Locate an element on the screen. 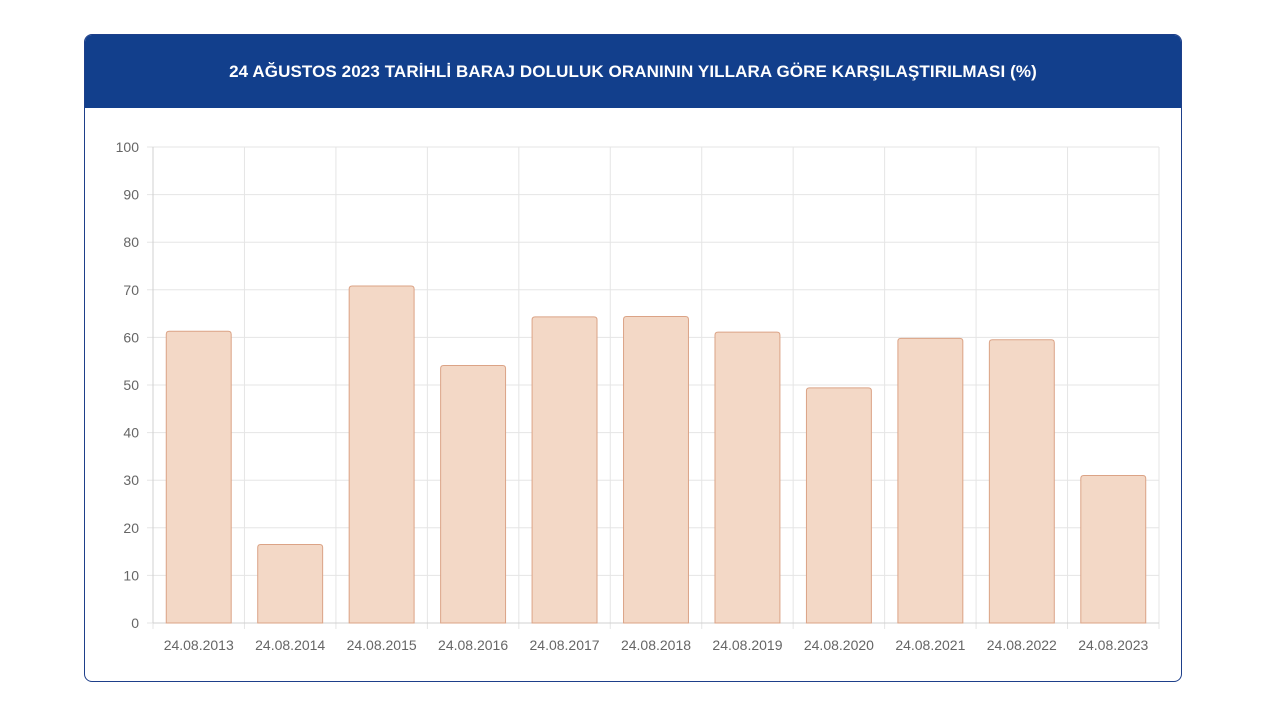  y-tick-label: 90 is located at coordinates (131, 195).